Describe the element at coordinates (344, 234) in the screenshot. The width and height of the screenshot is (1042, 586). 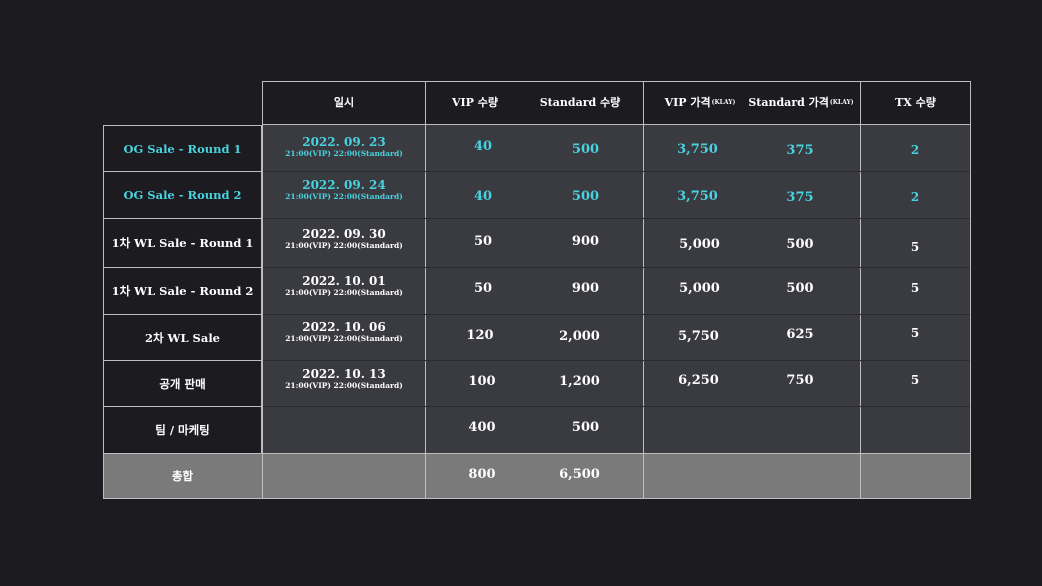
I see `sale-date: 2022. 09. 30` at that location.